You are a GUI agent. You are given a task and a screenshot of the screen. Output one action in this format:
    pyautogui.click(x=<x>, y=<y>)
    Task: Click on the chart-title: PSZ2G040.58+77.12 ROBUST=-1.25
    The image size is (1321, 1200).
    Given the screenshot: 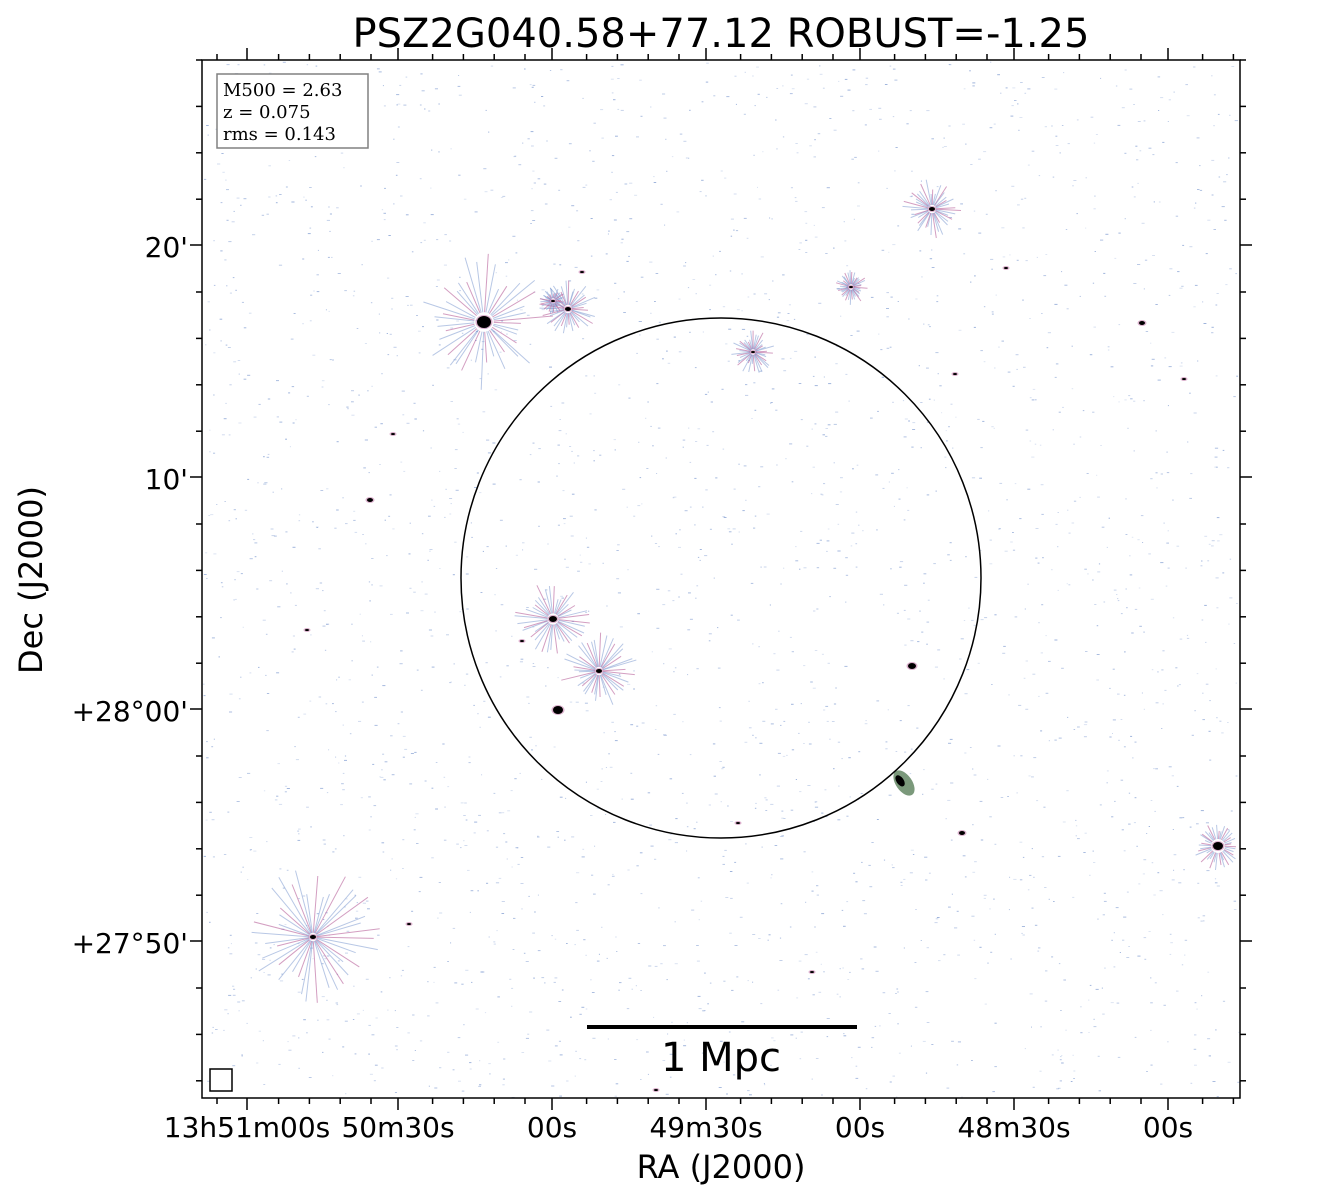 What is the action you would take?
    pyautogui.click(x=721, y=34)
    